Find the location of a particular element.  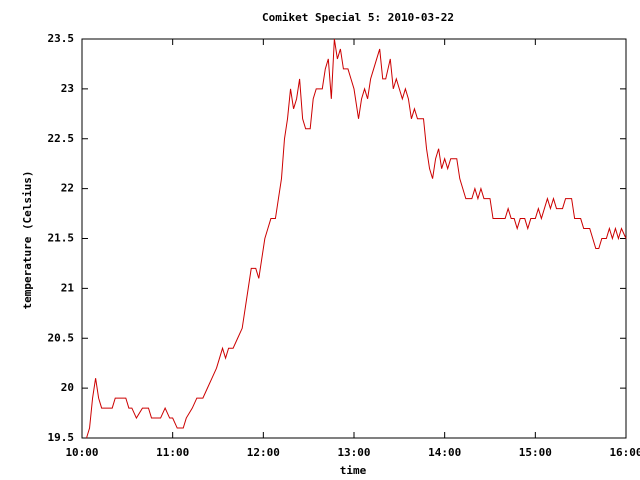

y-tick-label: 19.5 is located at coordinates (61, 437).